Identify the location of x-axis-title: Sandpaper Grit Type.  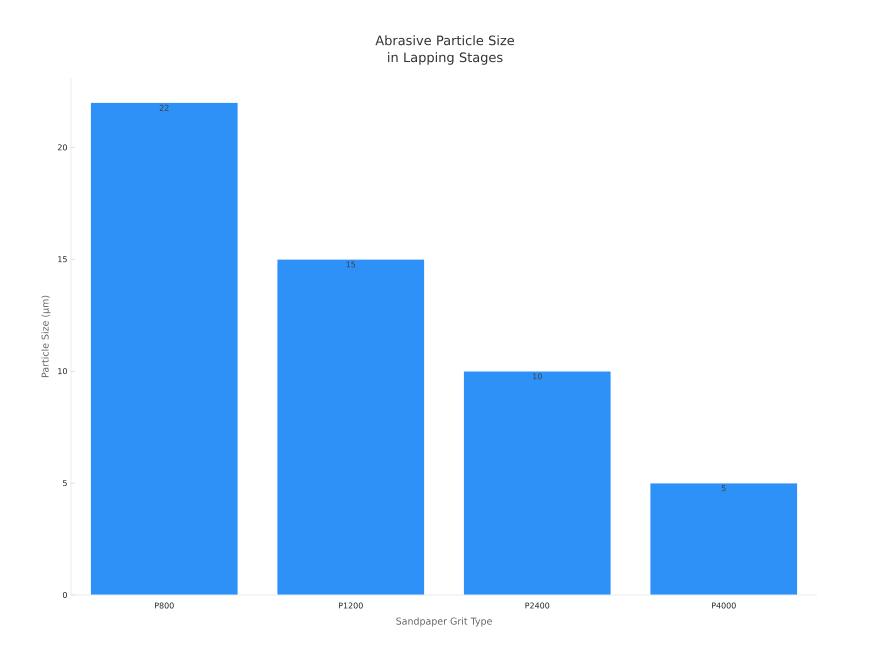
(444, 622).